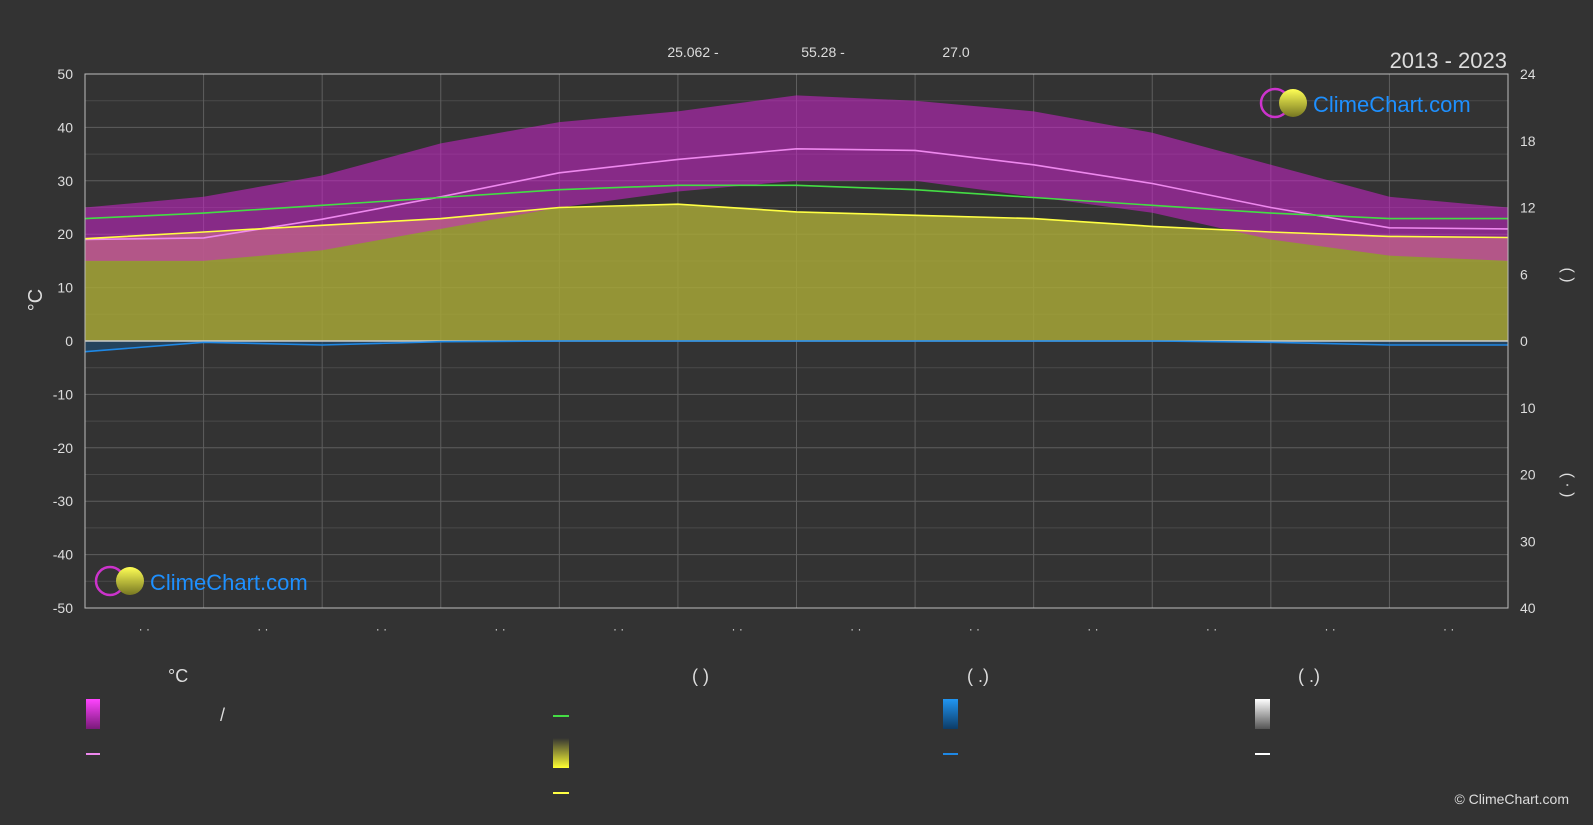 This screenshot has width=1593, height=825. I want to click on right-tick-label-bottom: 40, so click(1528, 608).